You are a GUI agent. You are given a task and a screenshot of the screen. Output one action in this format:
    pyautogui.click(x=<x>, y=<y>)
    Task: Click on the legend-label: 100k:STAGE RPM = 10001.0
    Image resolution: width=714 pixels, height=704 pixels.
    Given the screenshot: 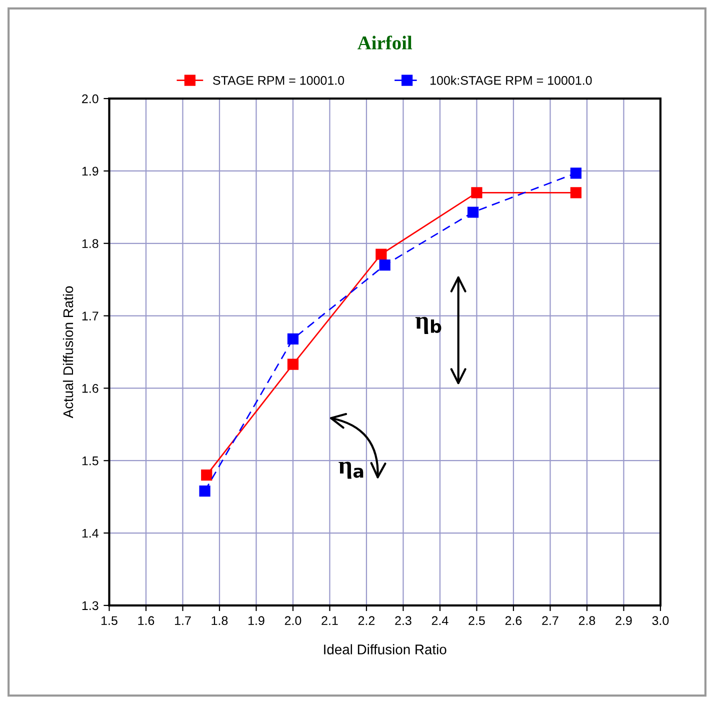 What is the action you would take?
    pyautogui.click(x=511, y=80)
    